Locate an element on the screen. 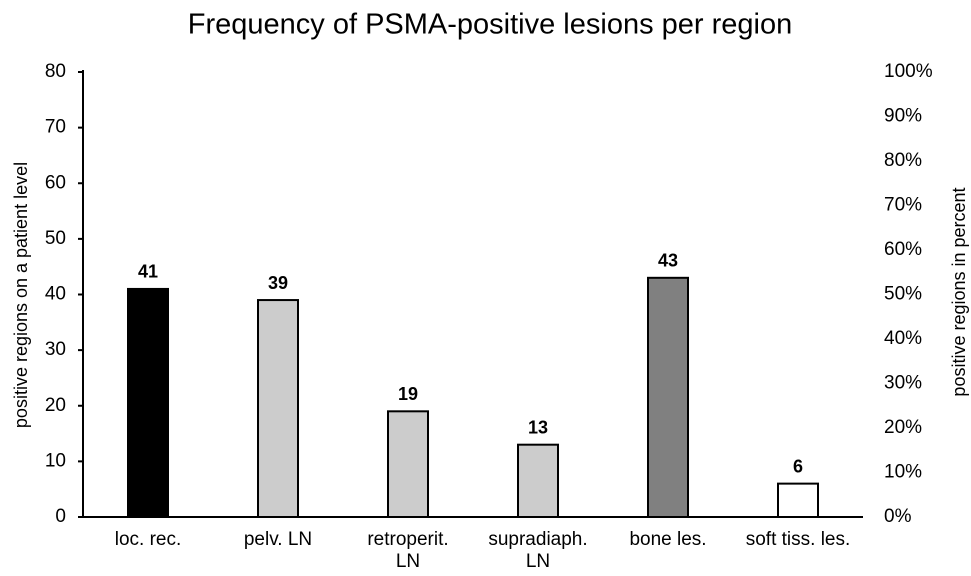 The height and width of the screenshot is (576, 971). y2-tick-label: 90% is located at coordinates (903, 116).